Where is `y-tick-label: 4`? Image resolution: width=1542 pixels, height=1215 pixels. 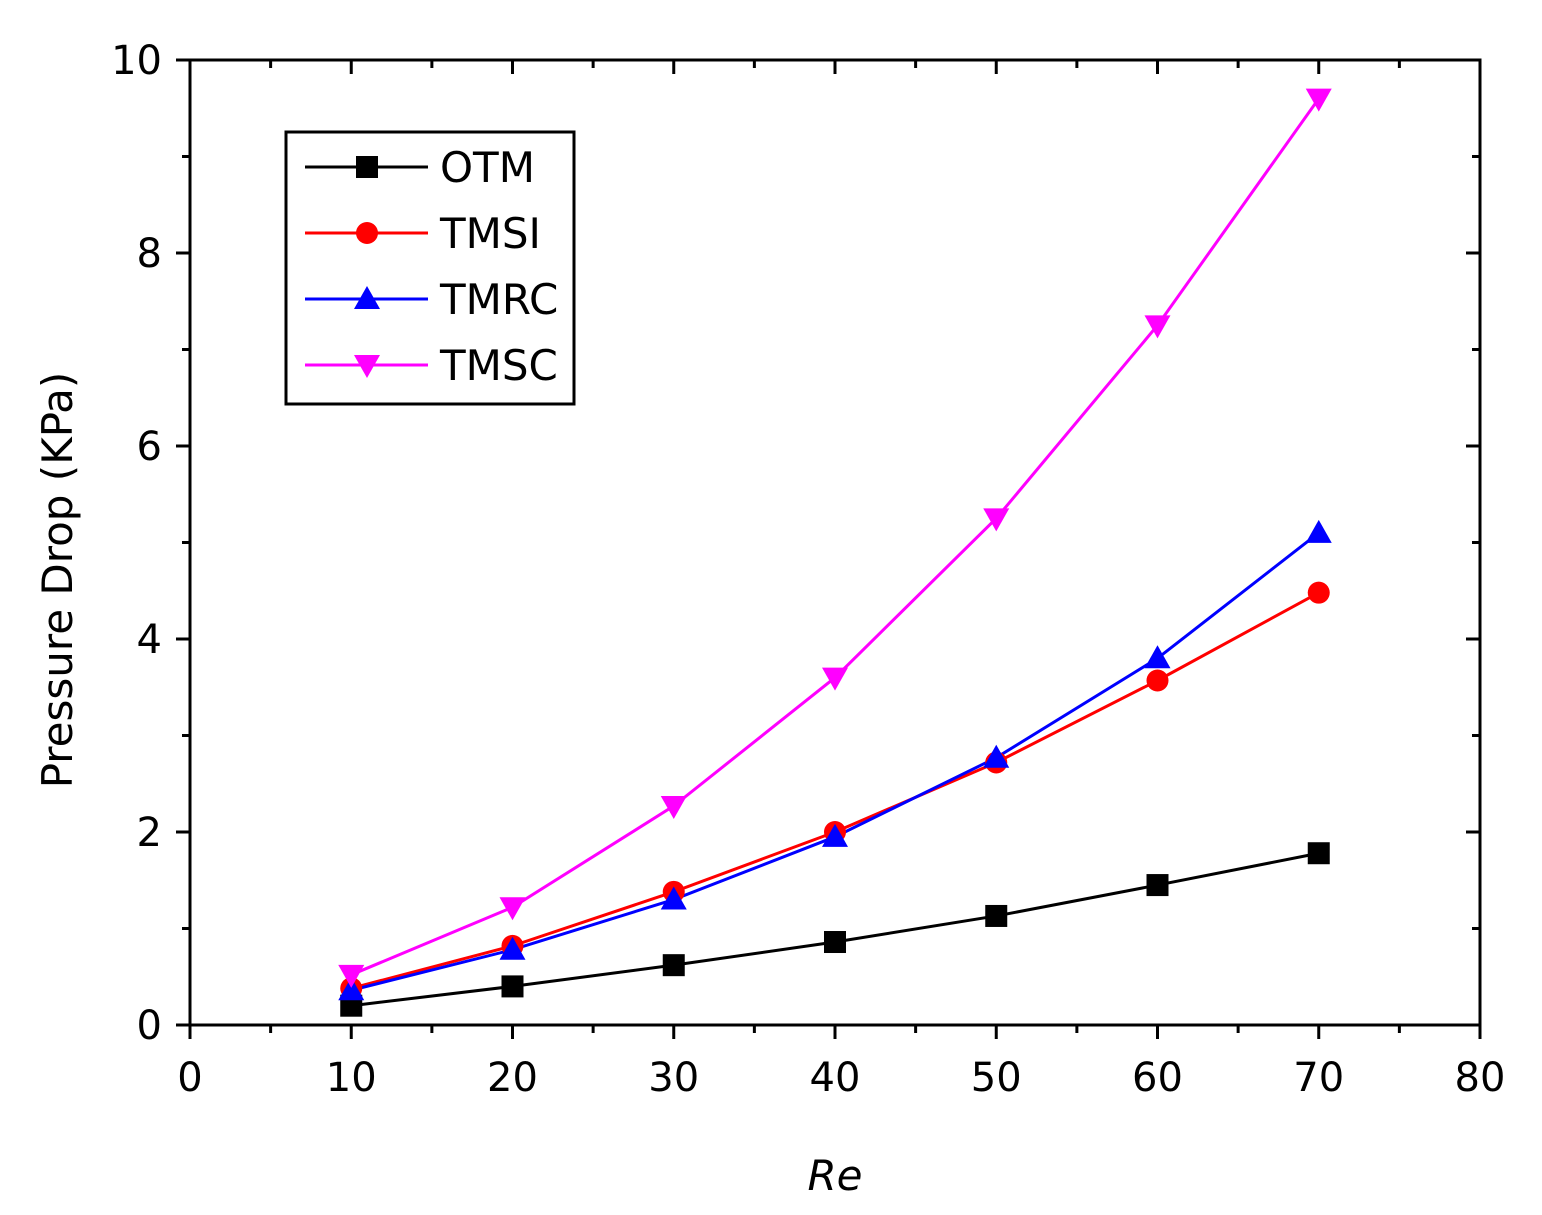
y-tick-label: 4 is located at coordinates (149, 640).